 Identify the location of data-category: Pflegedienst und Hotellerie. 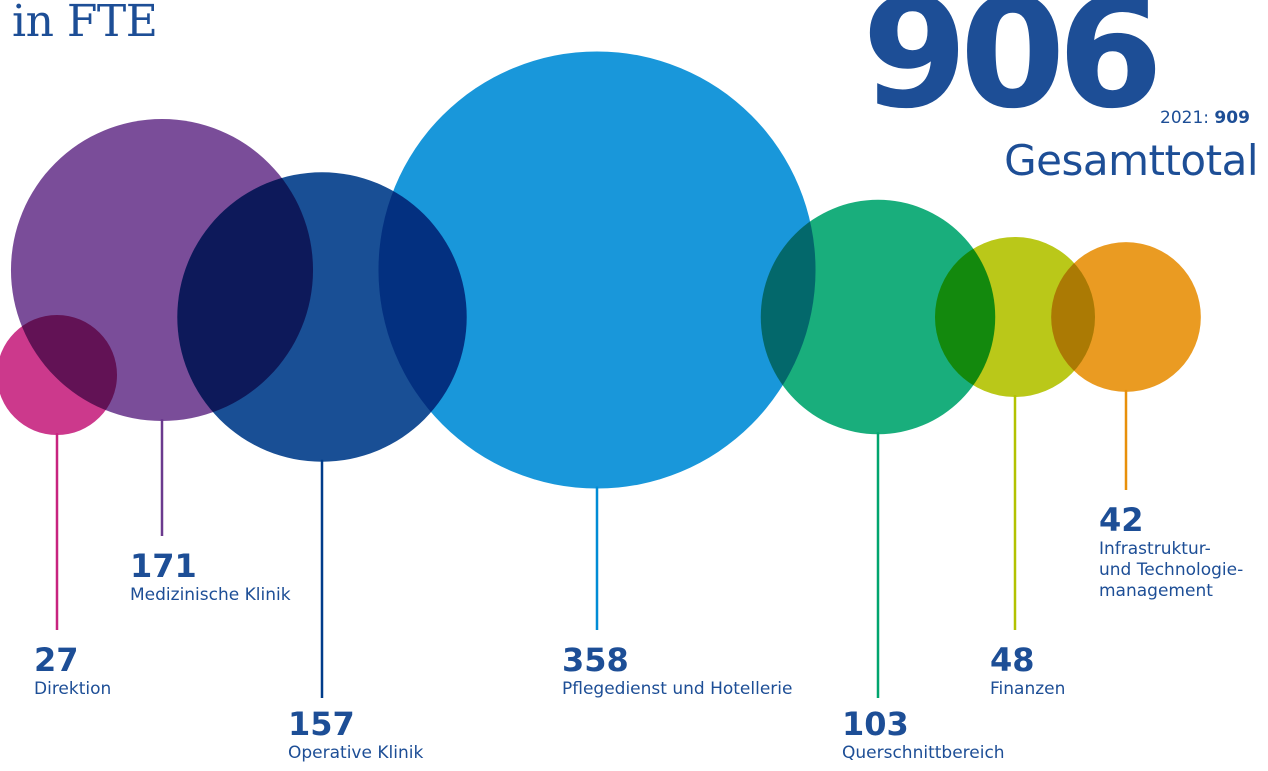
(677, 689).